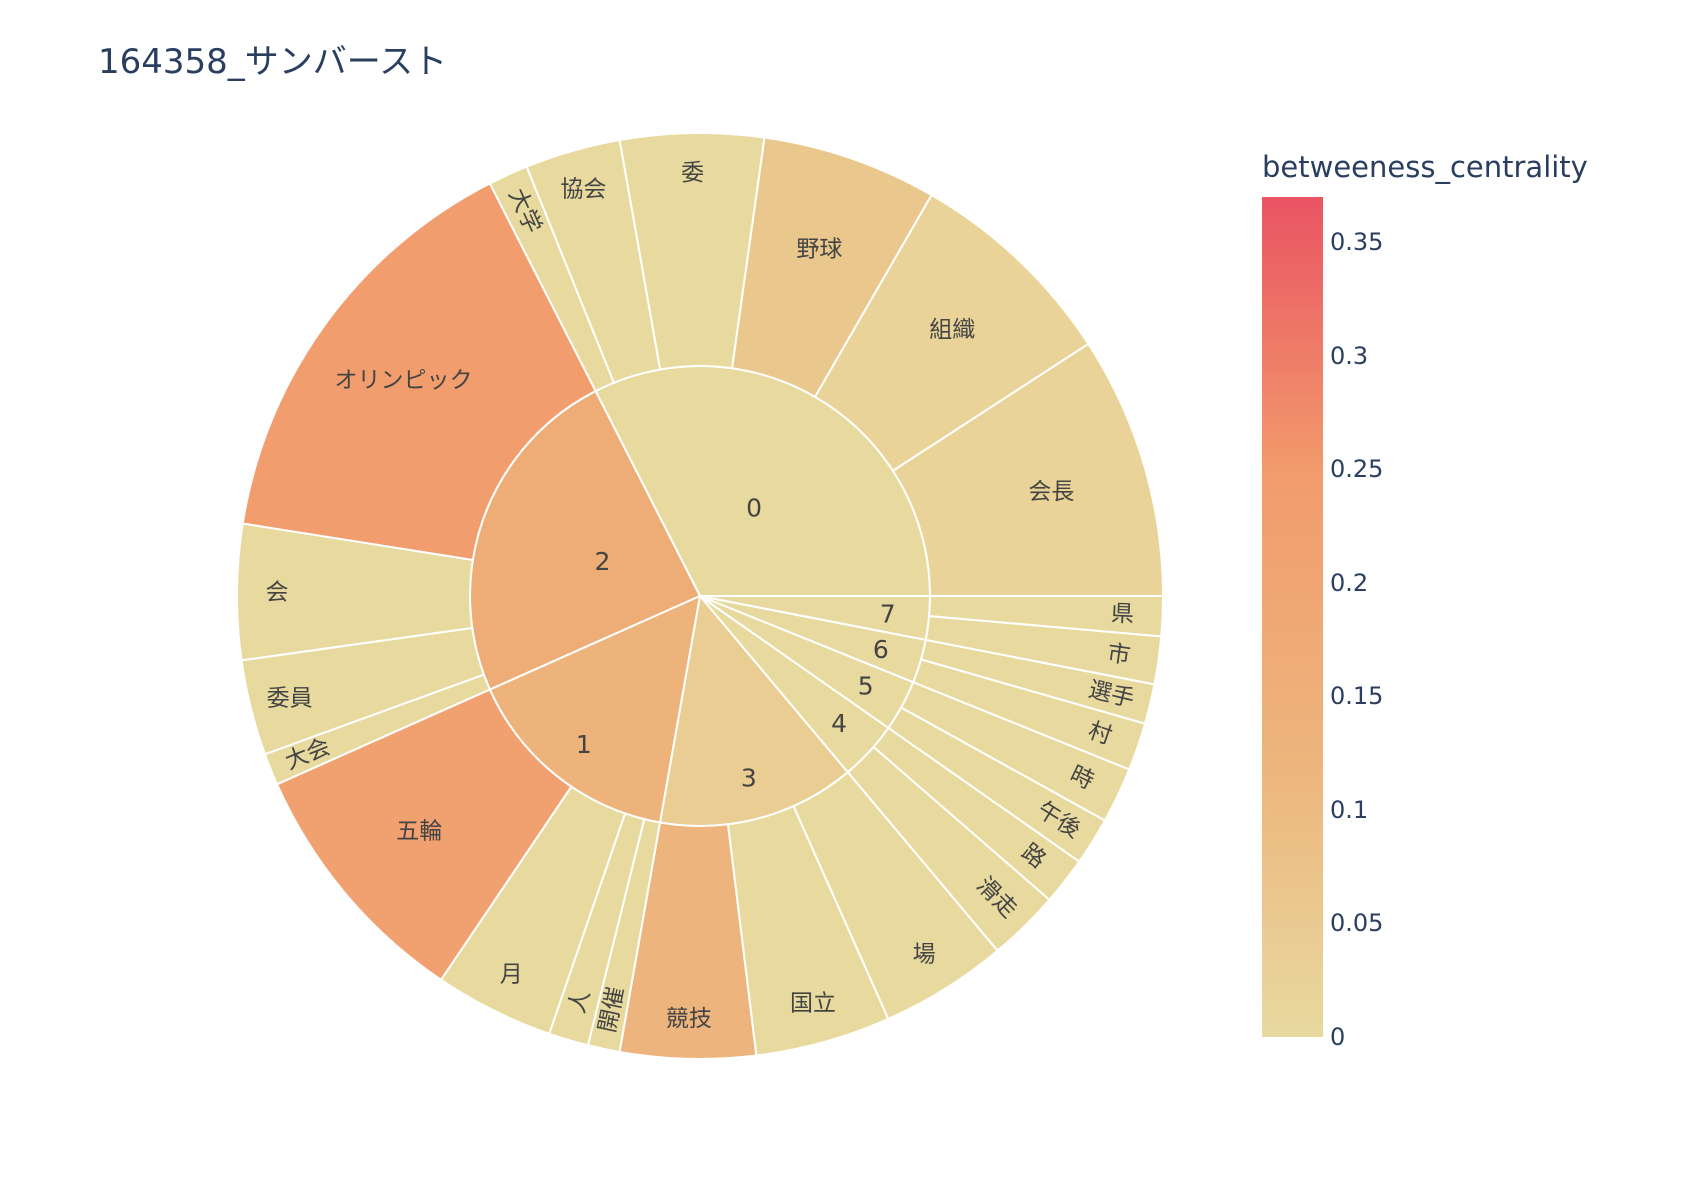  I want to click on sector-滑走, so click(948, 849).